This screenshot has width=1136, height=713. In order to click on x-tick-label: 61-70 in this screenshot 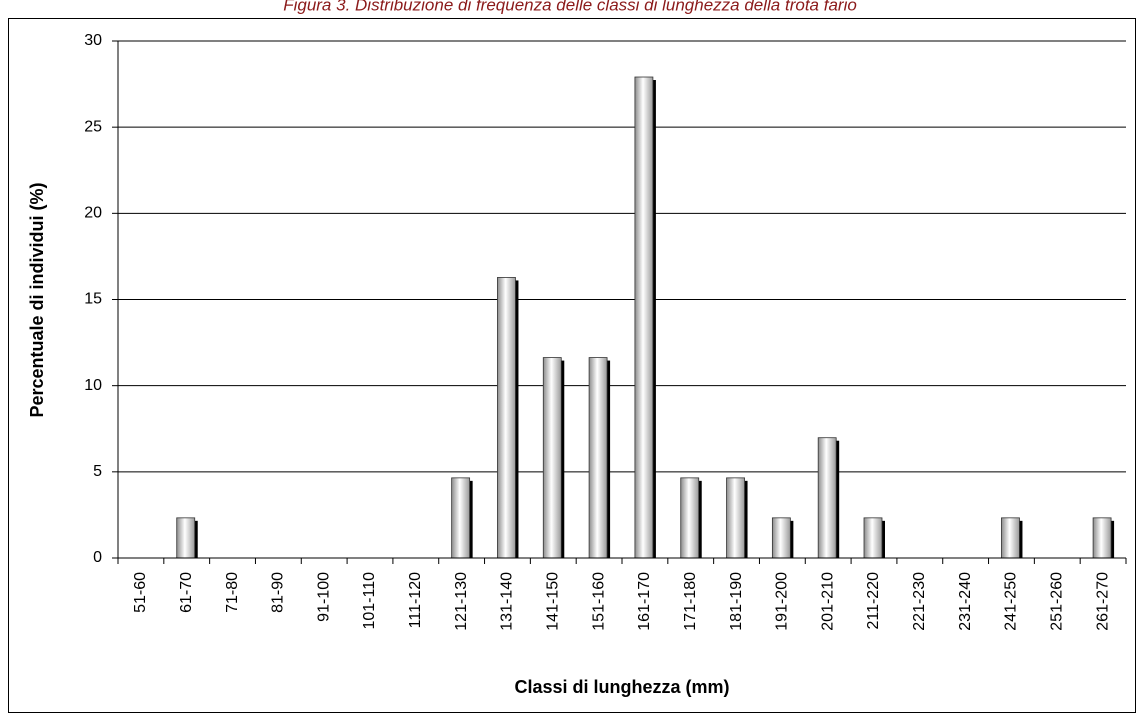, I will do `click(186, 592)`.